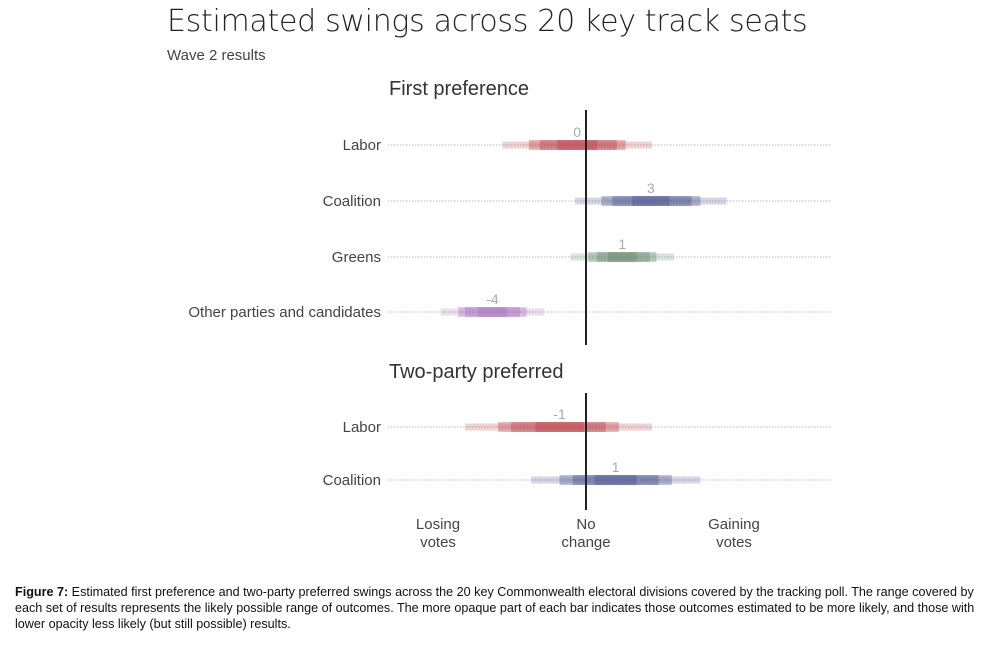 The height and width of the screenshot is (652, 1000). What do you see at coordinates (586, 533) in the screenshot?
I see `axis-label-no-change: No change` at bounding box center [586, 533].